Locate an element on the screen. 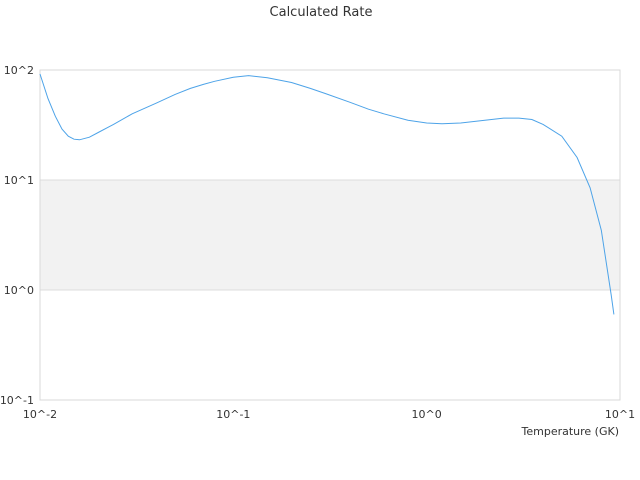 The width and height of the screenshot is (640, 480). y-axis-tick-labels: 10^-1 10^0 10^1 10^2 is located at coordinates (17, 235).